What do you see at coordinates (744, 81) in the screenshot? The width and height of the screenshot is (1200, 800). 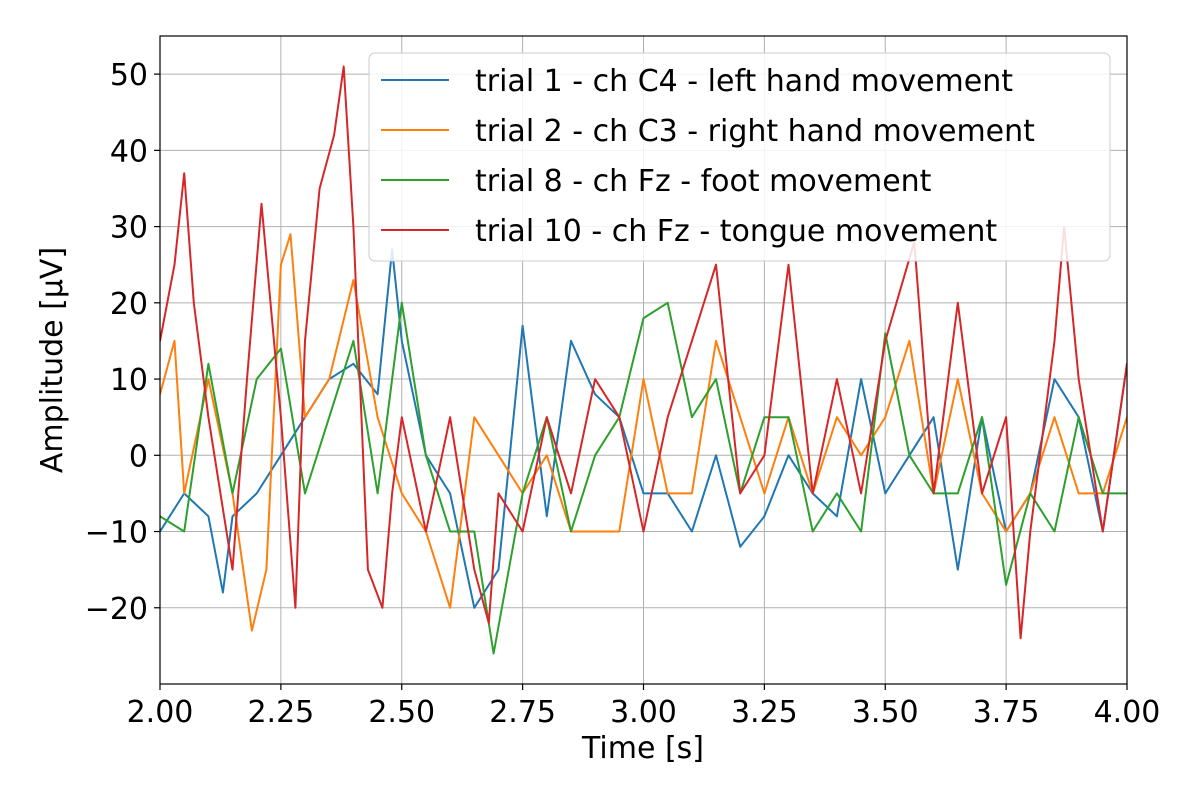 I see `legend-label: trial 1 - ch C4 - left hand movement` at bounding box center [744, 81].